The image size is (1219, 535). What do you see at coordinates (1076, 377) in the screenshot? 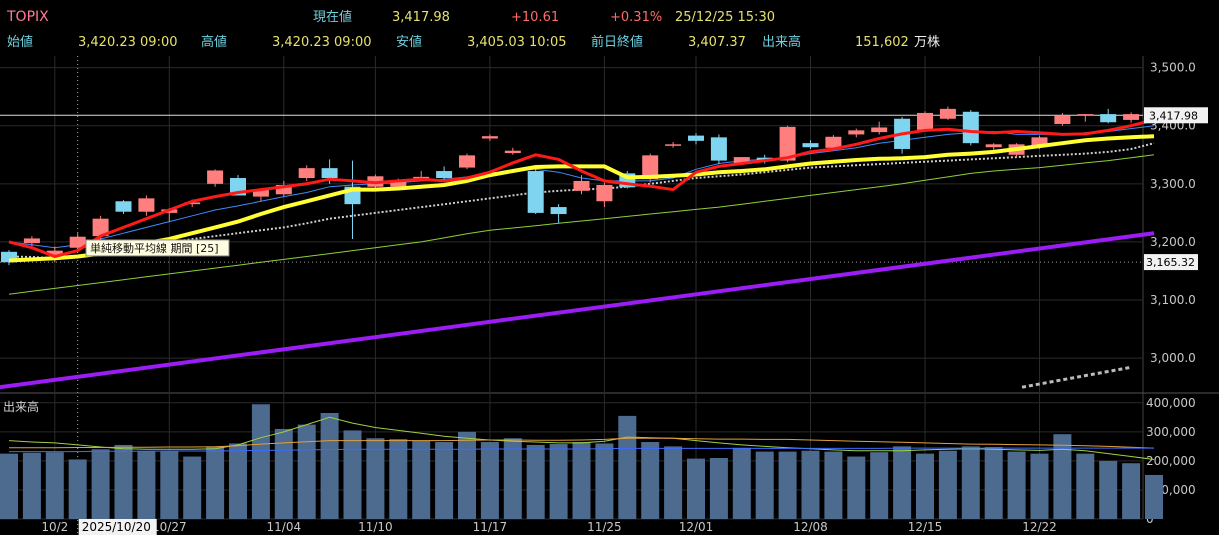
I see `projection-line` at bounding box center [1076, 377].